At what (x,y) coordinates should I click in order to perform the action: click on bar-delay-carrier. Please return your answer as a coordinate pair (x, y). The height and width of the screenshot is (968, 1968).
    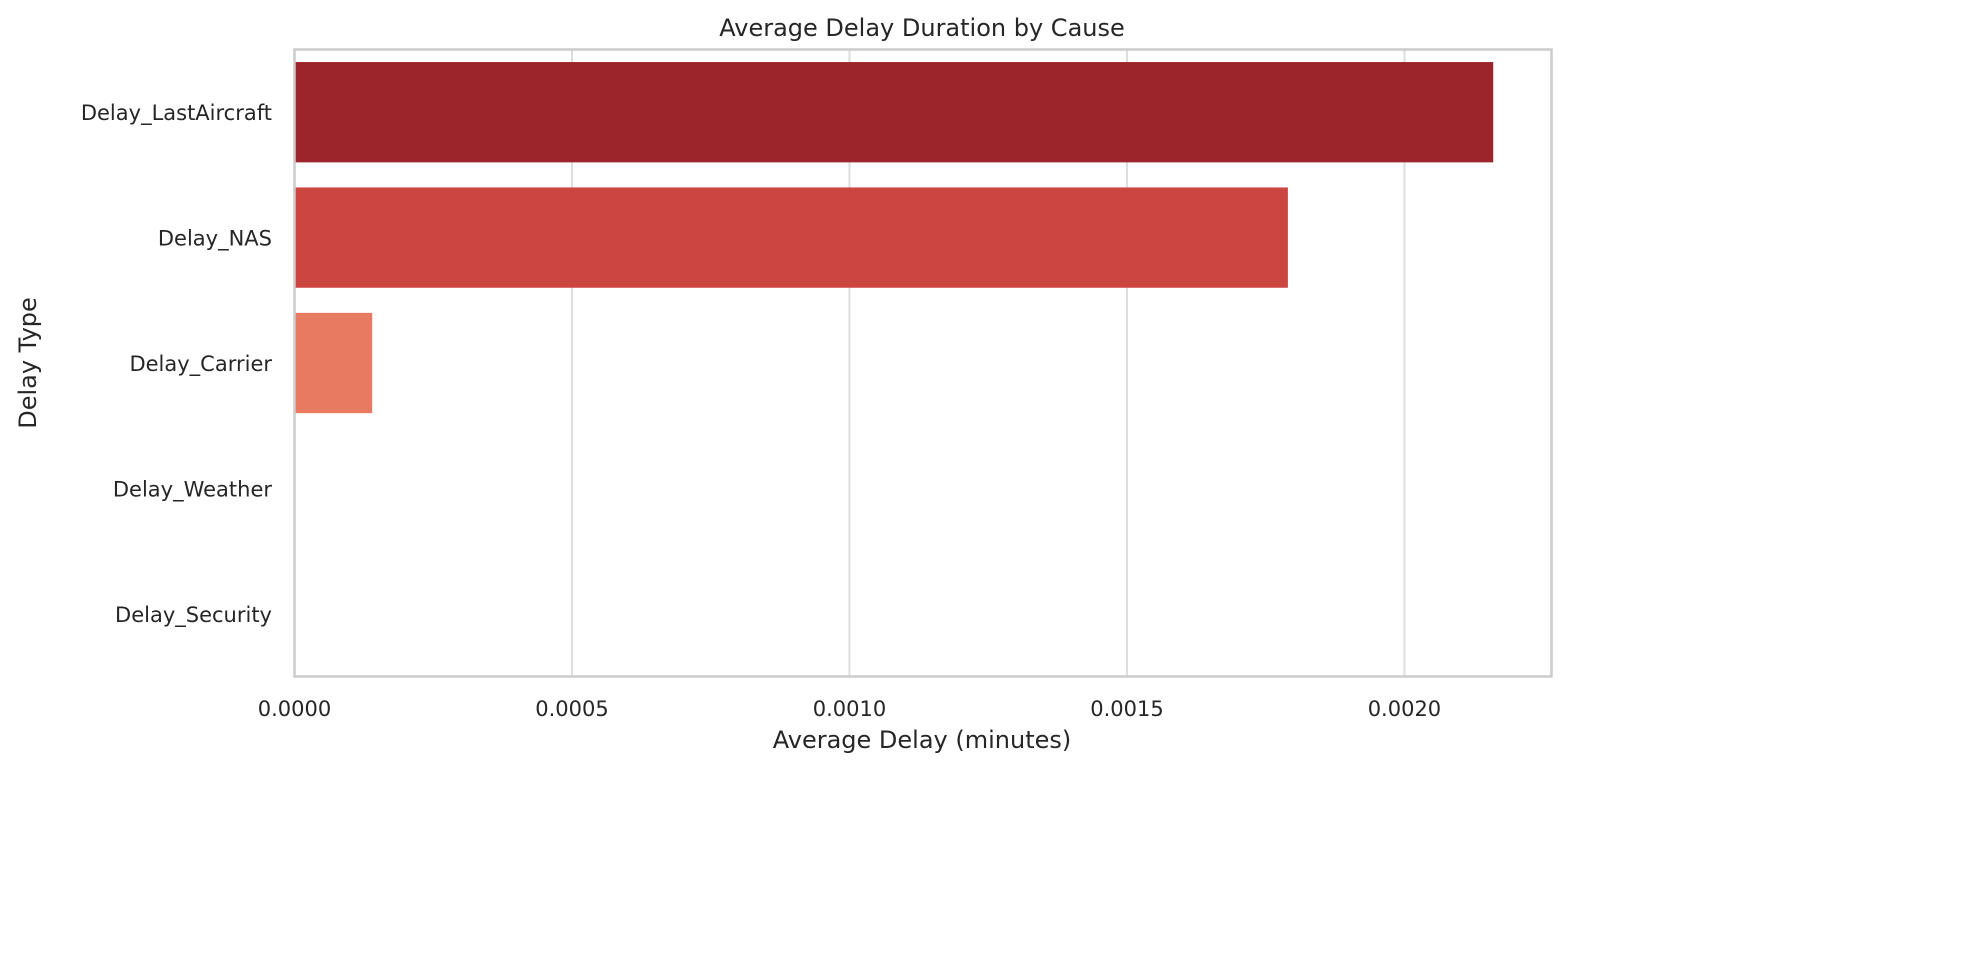
    Looking at the image, I should click on (333, 363).